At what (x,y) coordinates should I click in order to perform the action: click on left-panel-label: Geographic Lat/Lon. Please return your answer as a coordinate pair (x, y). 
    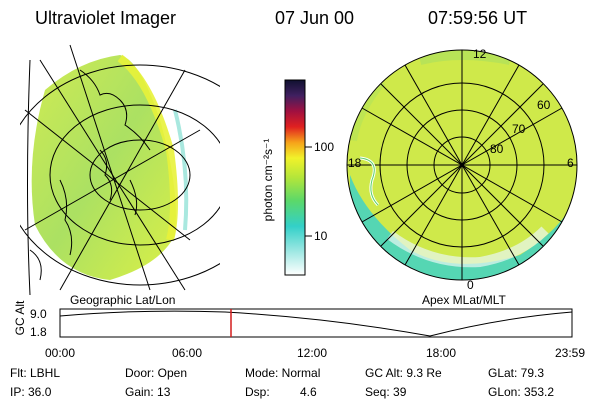
    Looking at the image, I should click on (123, 300).